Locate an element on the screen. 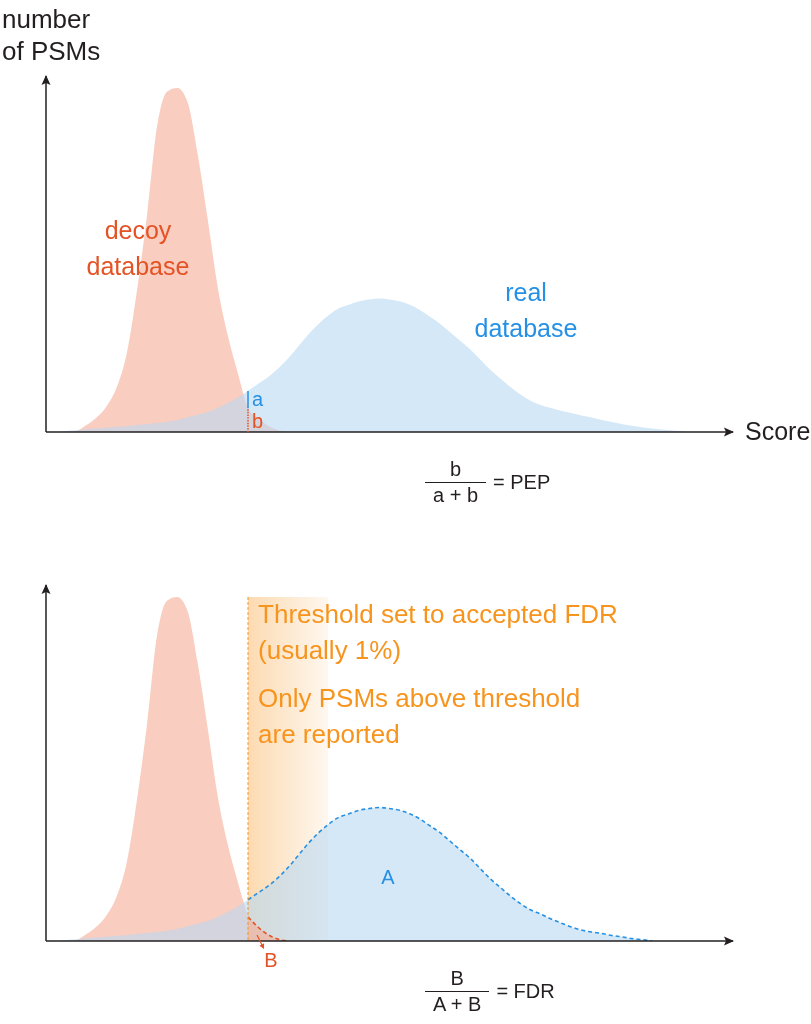  series-label: real database is located at coordinates (526, 310).